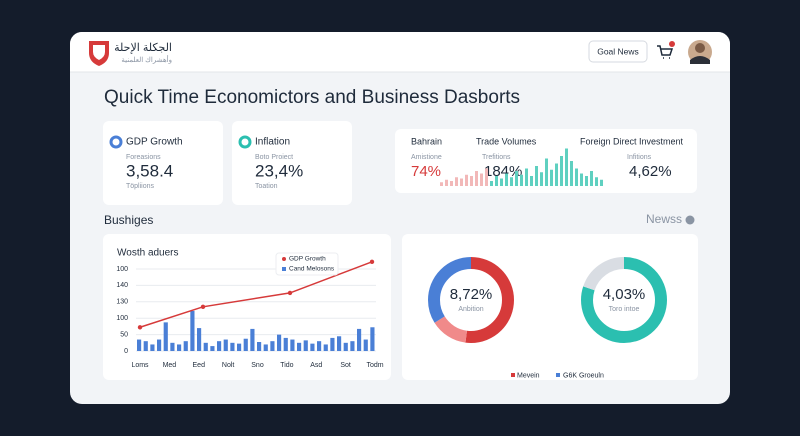 The image size is (800, 436). What do you see at coordinates (550, 307) in the screenshot?
I see `donut-card` at bounding box center [550, 307].